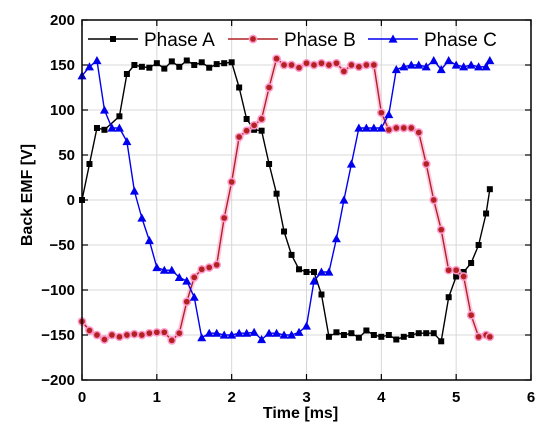 The width and height of the screenshot is (550, 435). What do you see at coordinates (157, 397) in the screenshot?
I see `x-tick-label: 1` at bounding box center [157, 397].